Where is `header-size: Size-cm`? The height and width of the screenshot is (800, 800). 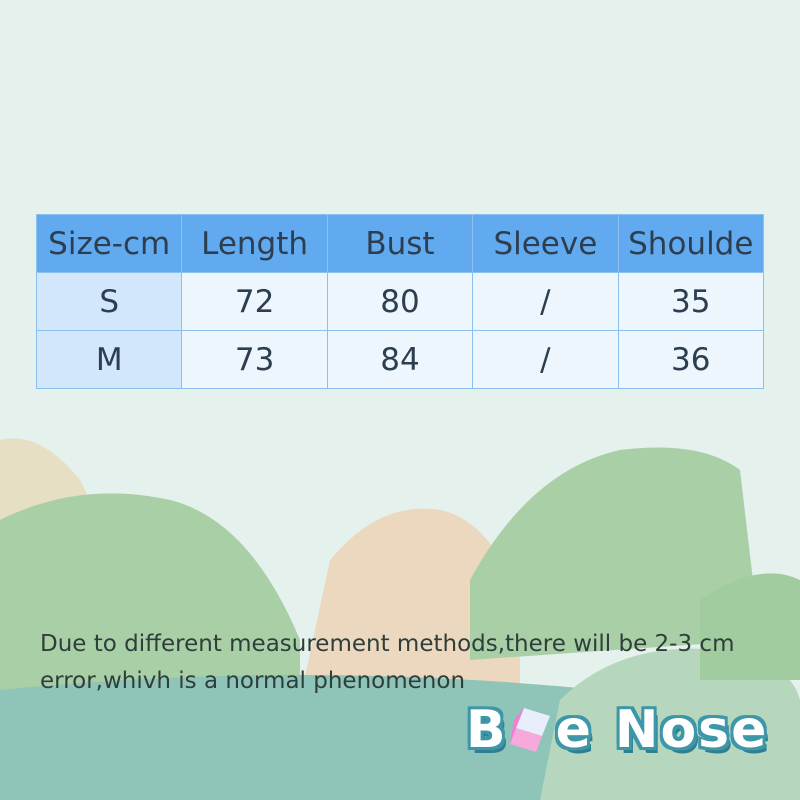 header-size: Size-cm is located at coordinates (109, 243).